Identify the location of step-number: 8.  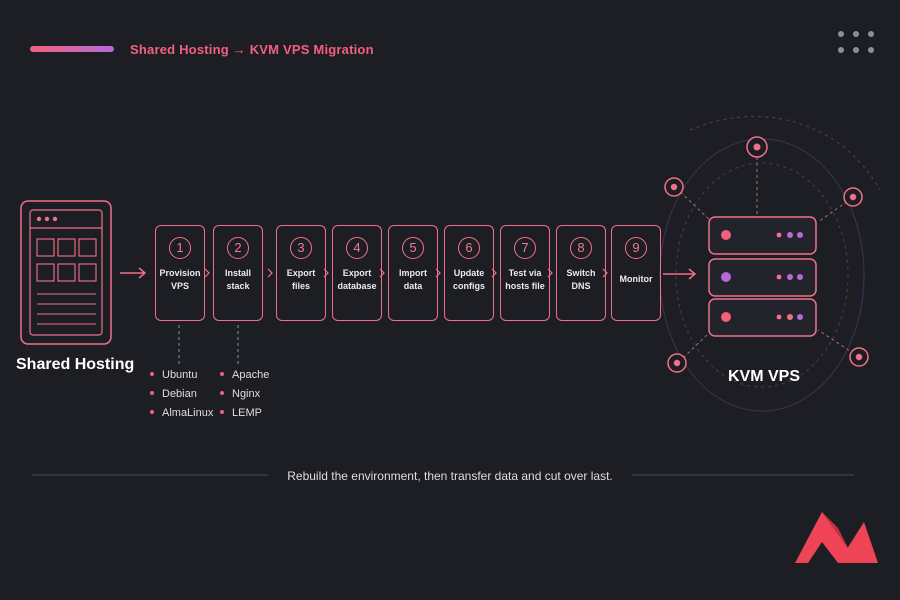
(581, 248).